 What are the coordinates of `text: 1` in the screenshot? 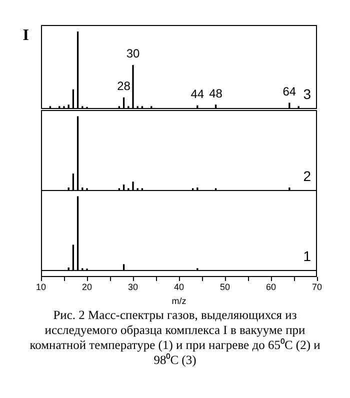 It's located at (307, 256).